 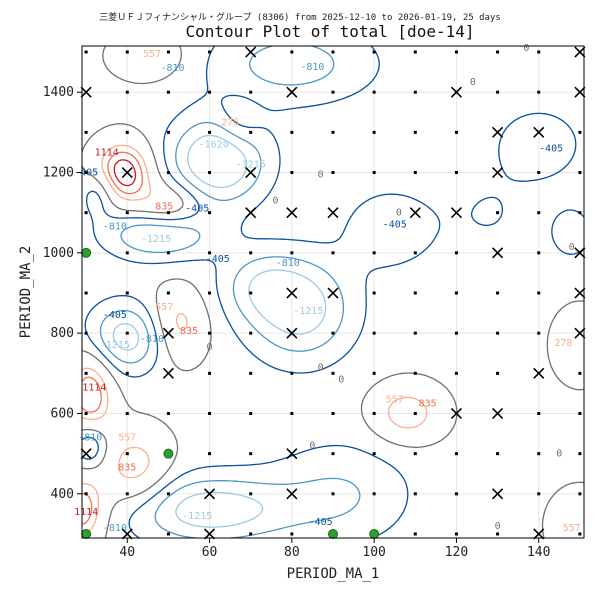 What do you see at coordinates (373, 552) in the screenshot?
I see `x-tick-label: 100` at bounding box center [373, 552].